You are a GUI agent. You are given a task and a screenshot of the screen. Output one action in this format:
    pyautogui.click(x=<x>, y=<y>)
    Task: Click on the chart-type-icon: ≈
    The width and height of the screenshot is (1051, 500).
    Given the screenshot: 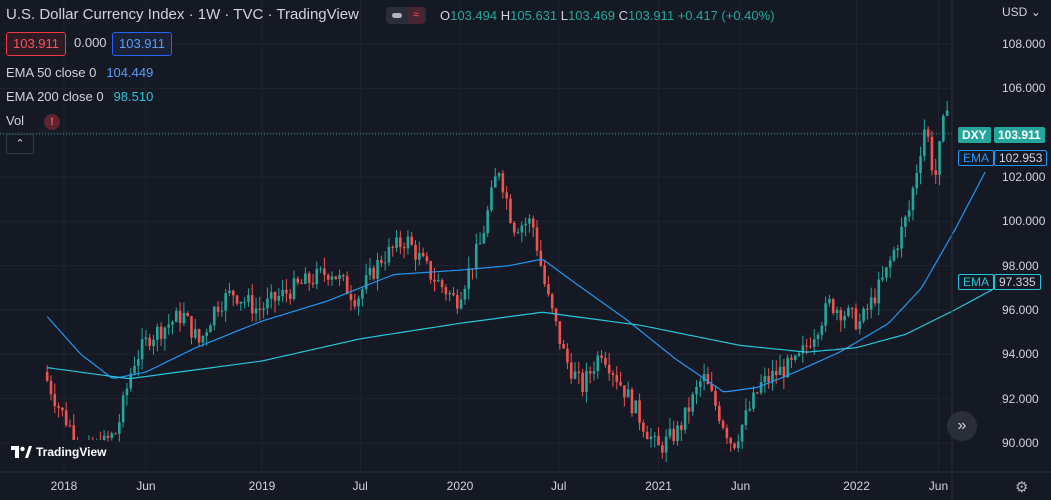 What is the action you would take?
    pyautogui.click(x=416, y=15)
    